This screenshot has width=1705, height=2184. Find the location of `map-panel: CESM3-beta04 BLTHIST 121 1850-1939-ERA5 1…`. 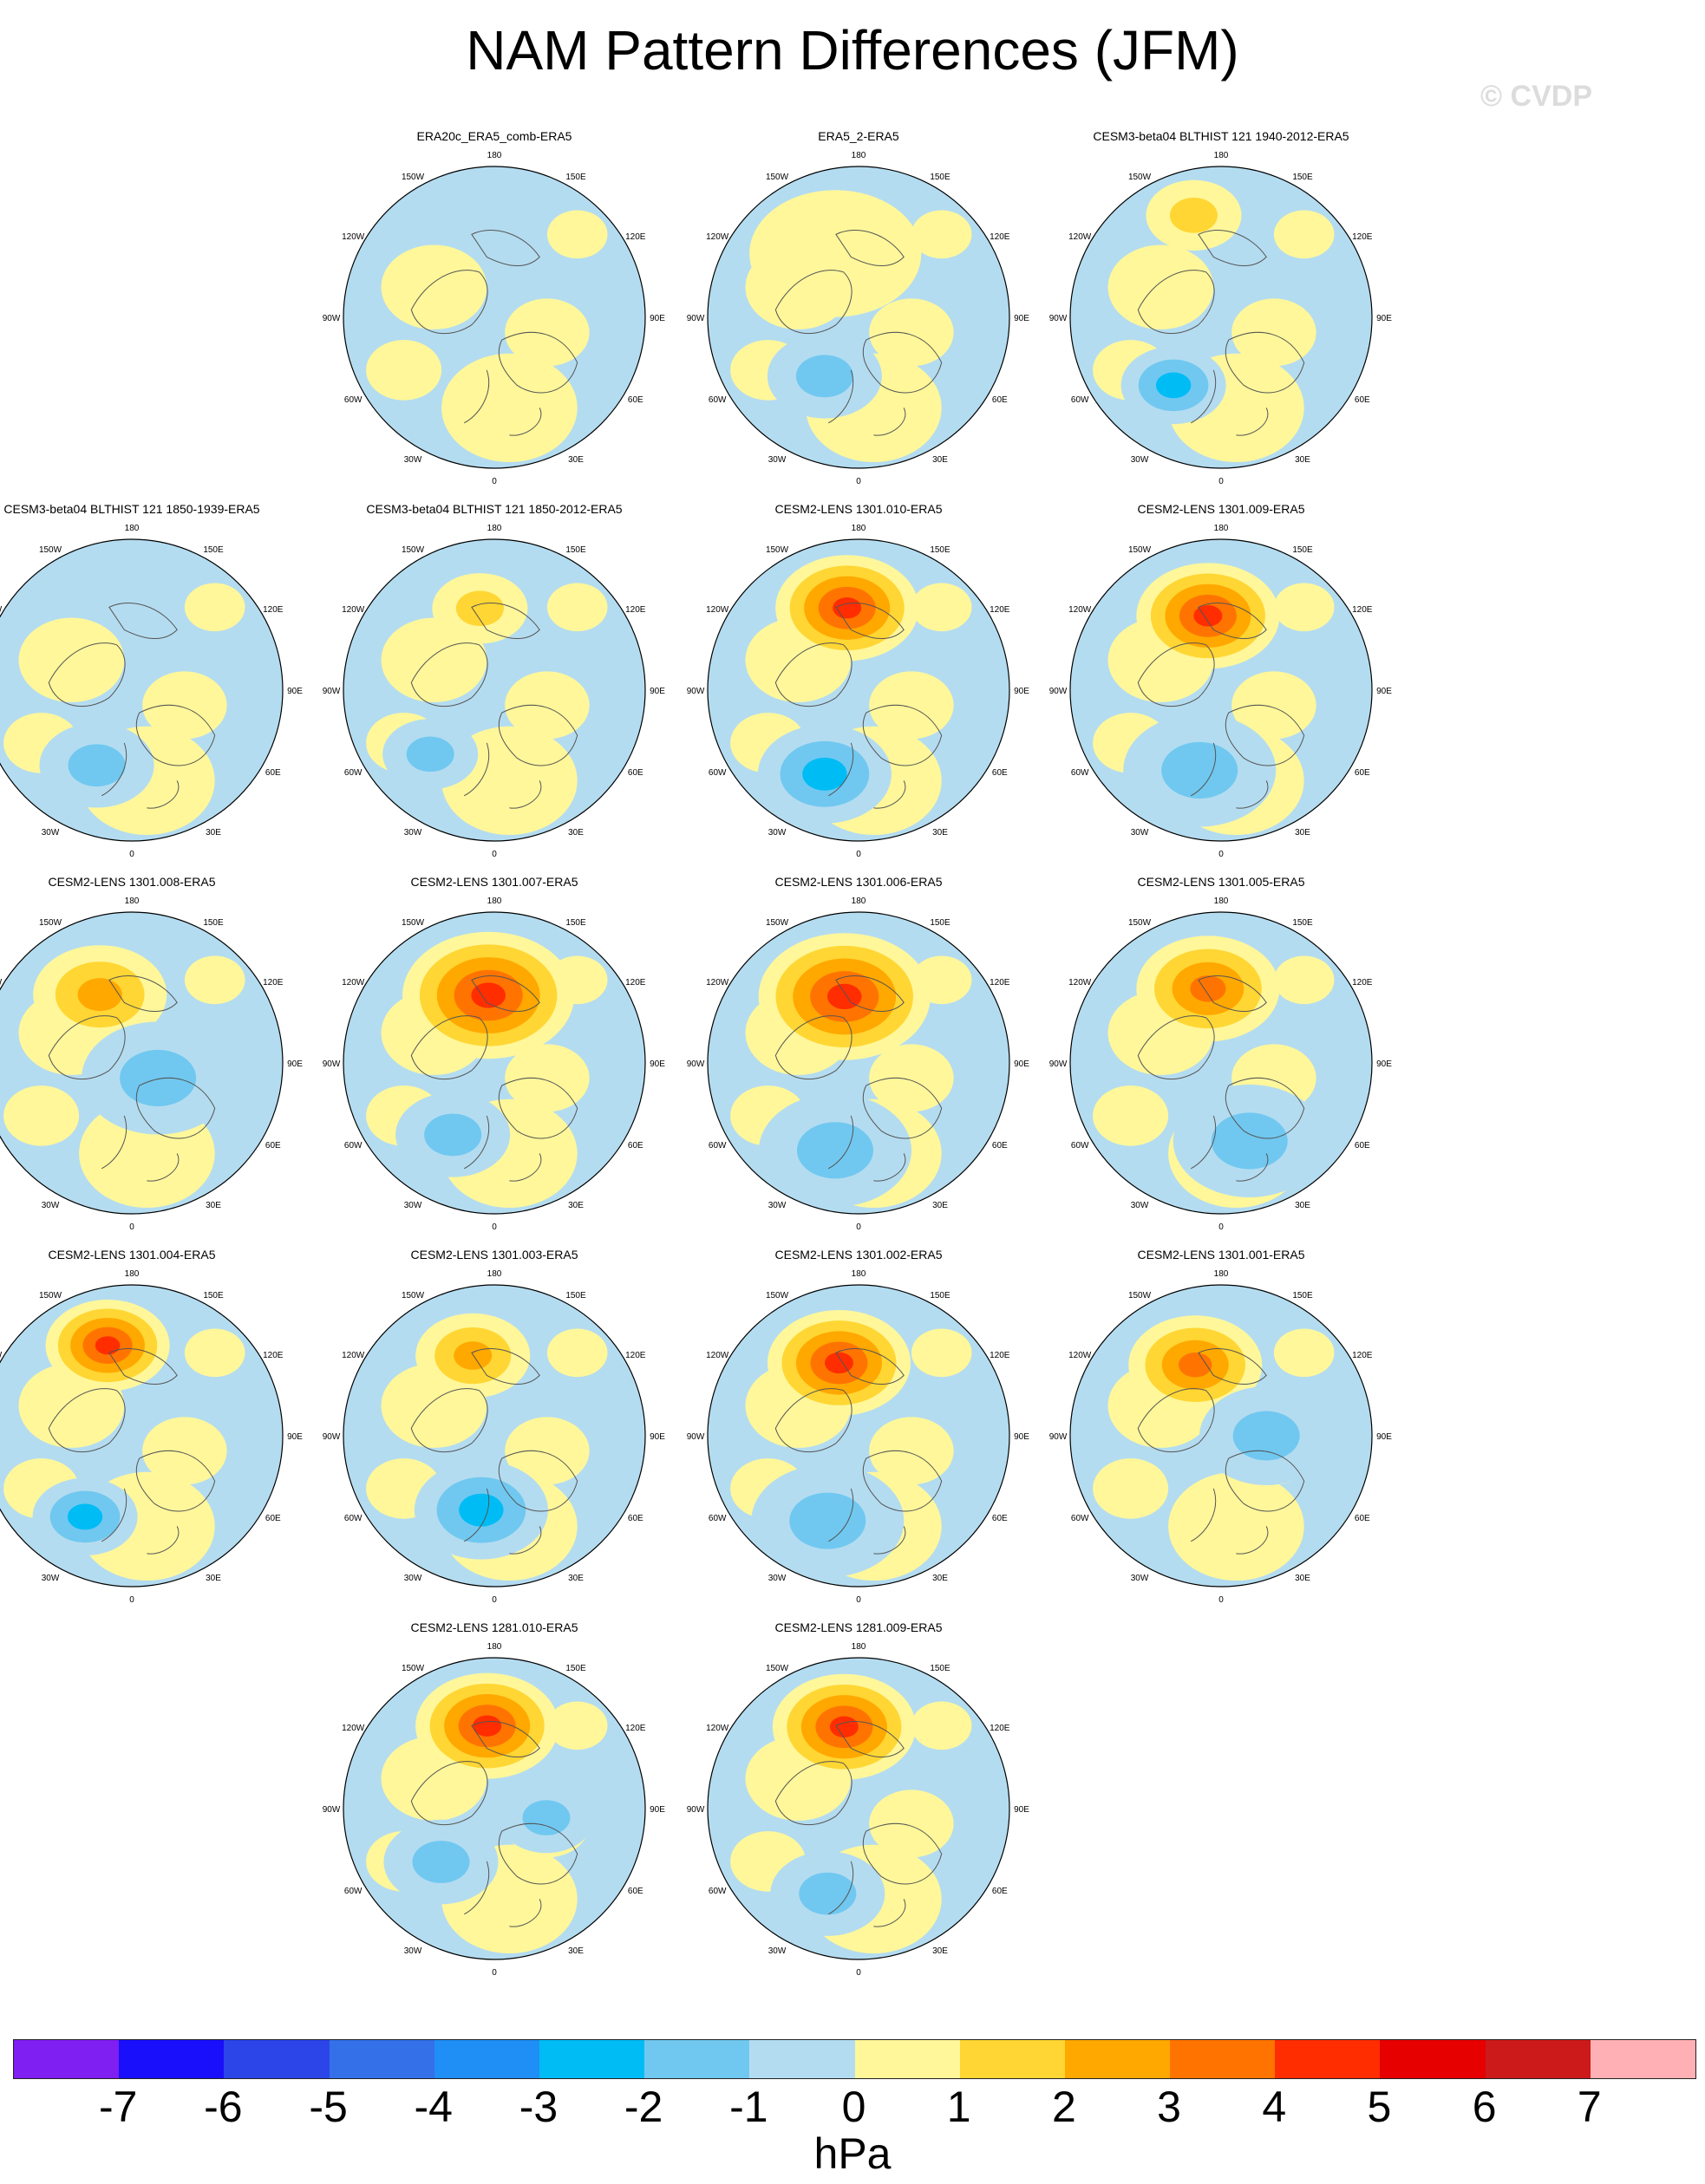

map-panel: CESM3-beta04 BLTHIST 121 1850-1939-ERA5 1… is located at coordinates (157, 683).